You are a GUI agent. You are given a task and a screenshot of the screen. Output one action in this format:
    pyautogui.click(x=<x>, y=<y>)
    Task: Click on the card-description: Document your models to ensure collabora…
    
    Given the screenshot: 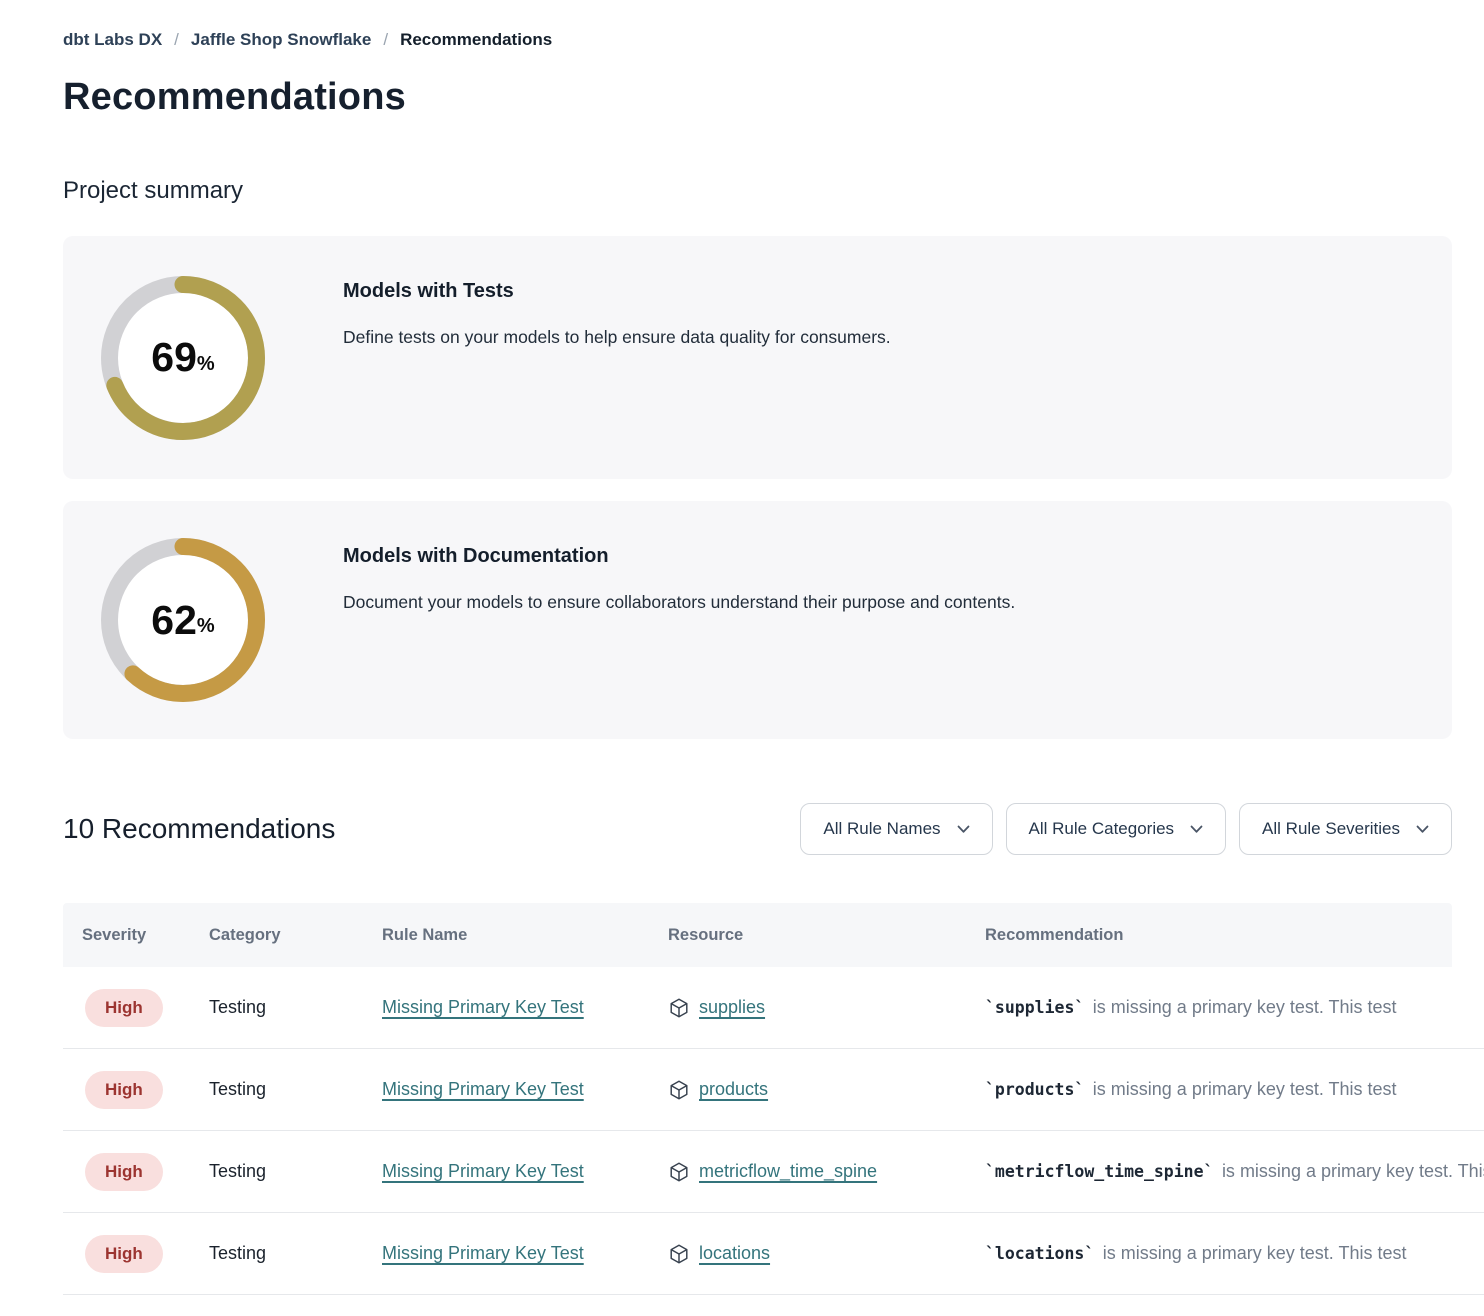 What is the action you would take?
    pyautogui.click(x=679, y=602)
    